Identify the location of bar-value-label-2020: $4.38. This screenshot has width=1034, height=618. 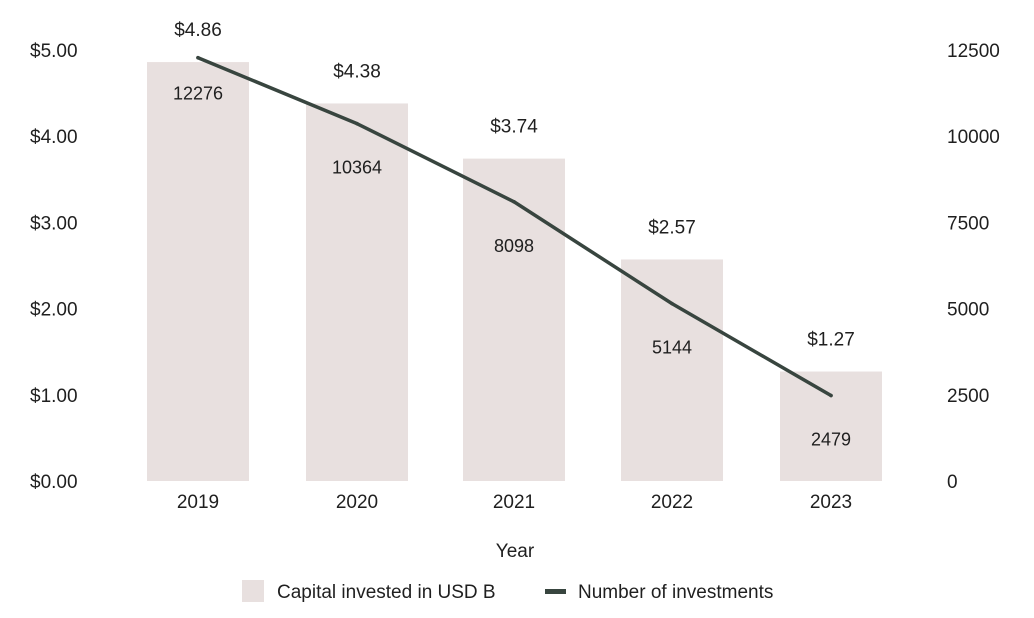
(357, 71).